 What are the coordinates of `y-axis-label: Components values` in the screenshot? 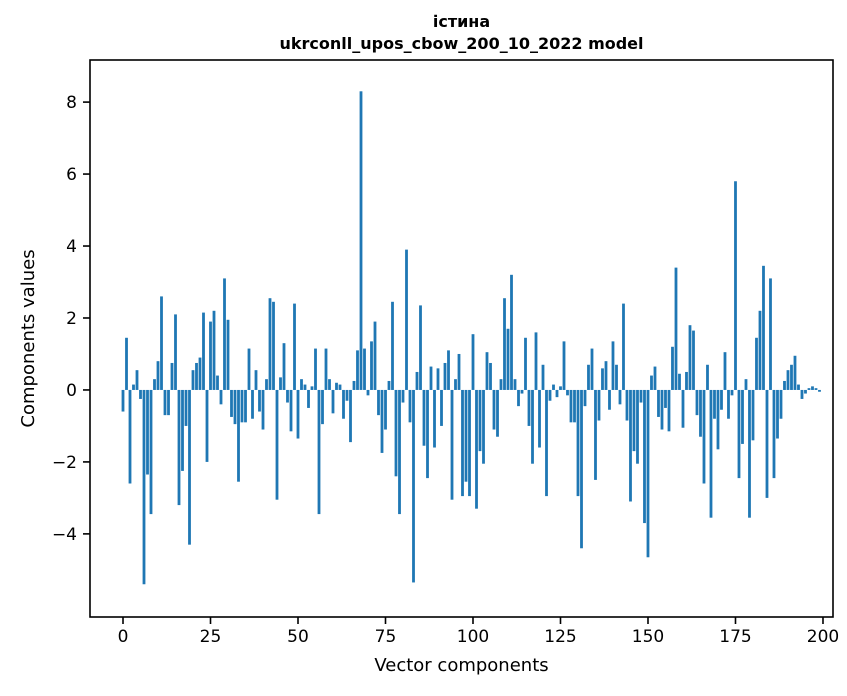 It's located at (28, 338).